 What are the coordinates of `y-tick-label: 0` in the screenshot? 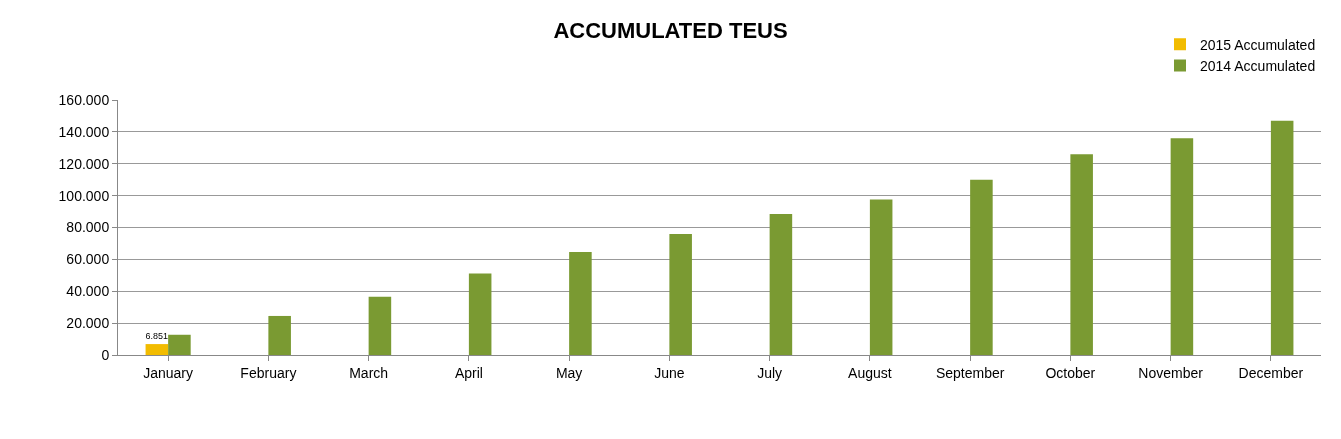 It's located at (105, 354).